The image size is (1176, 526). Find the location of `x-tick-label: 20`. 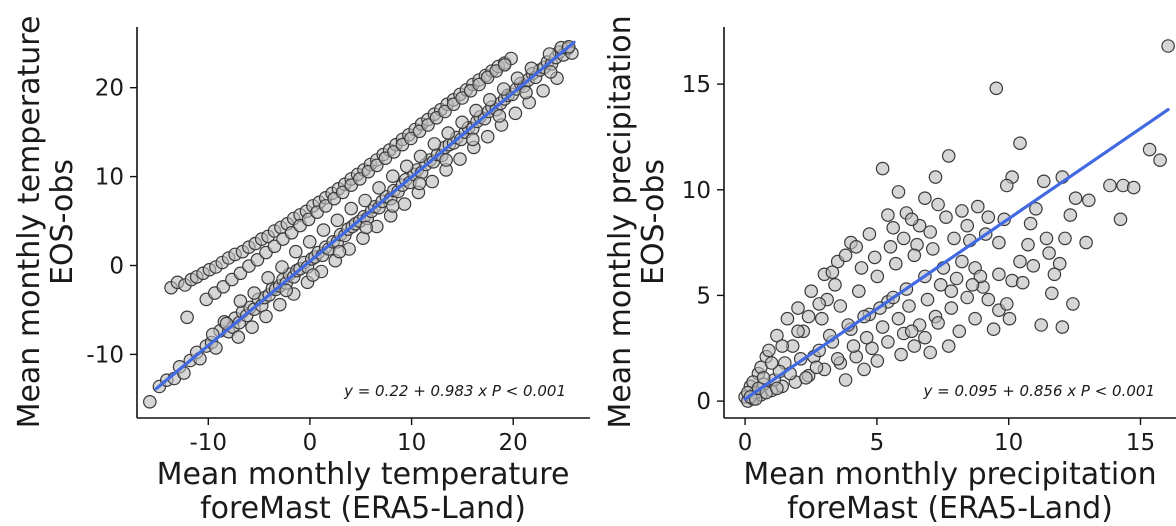

x-tick-label: 20 is located at coordinates (513, 443).